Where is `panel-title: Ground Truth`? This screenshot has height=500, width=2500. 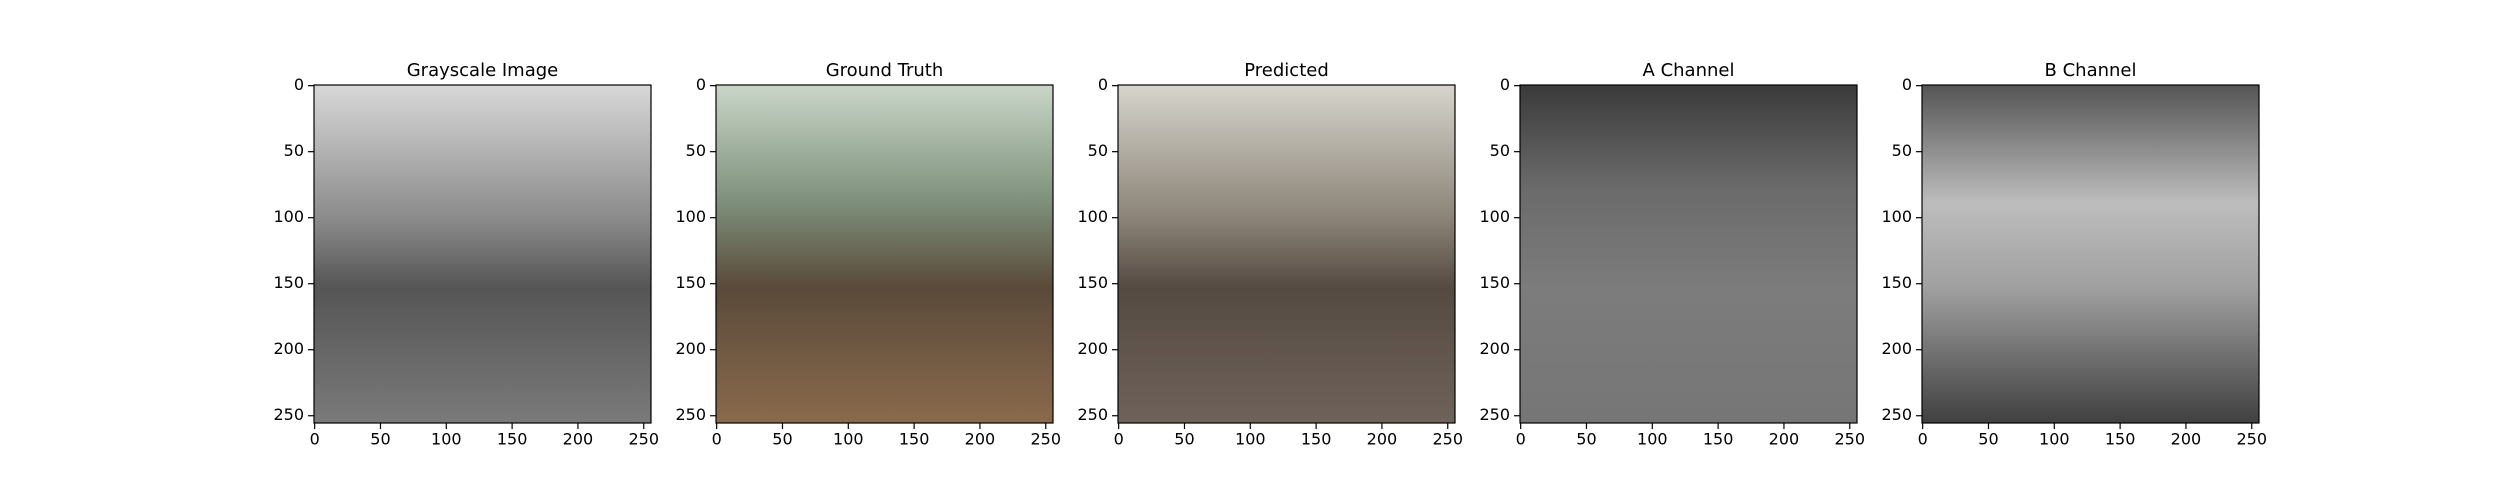
panel-title: Ground Truth is located at coordinates (885, 70).